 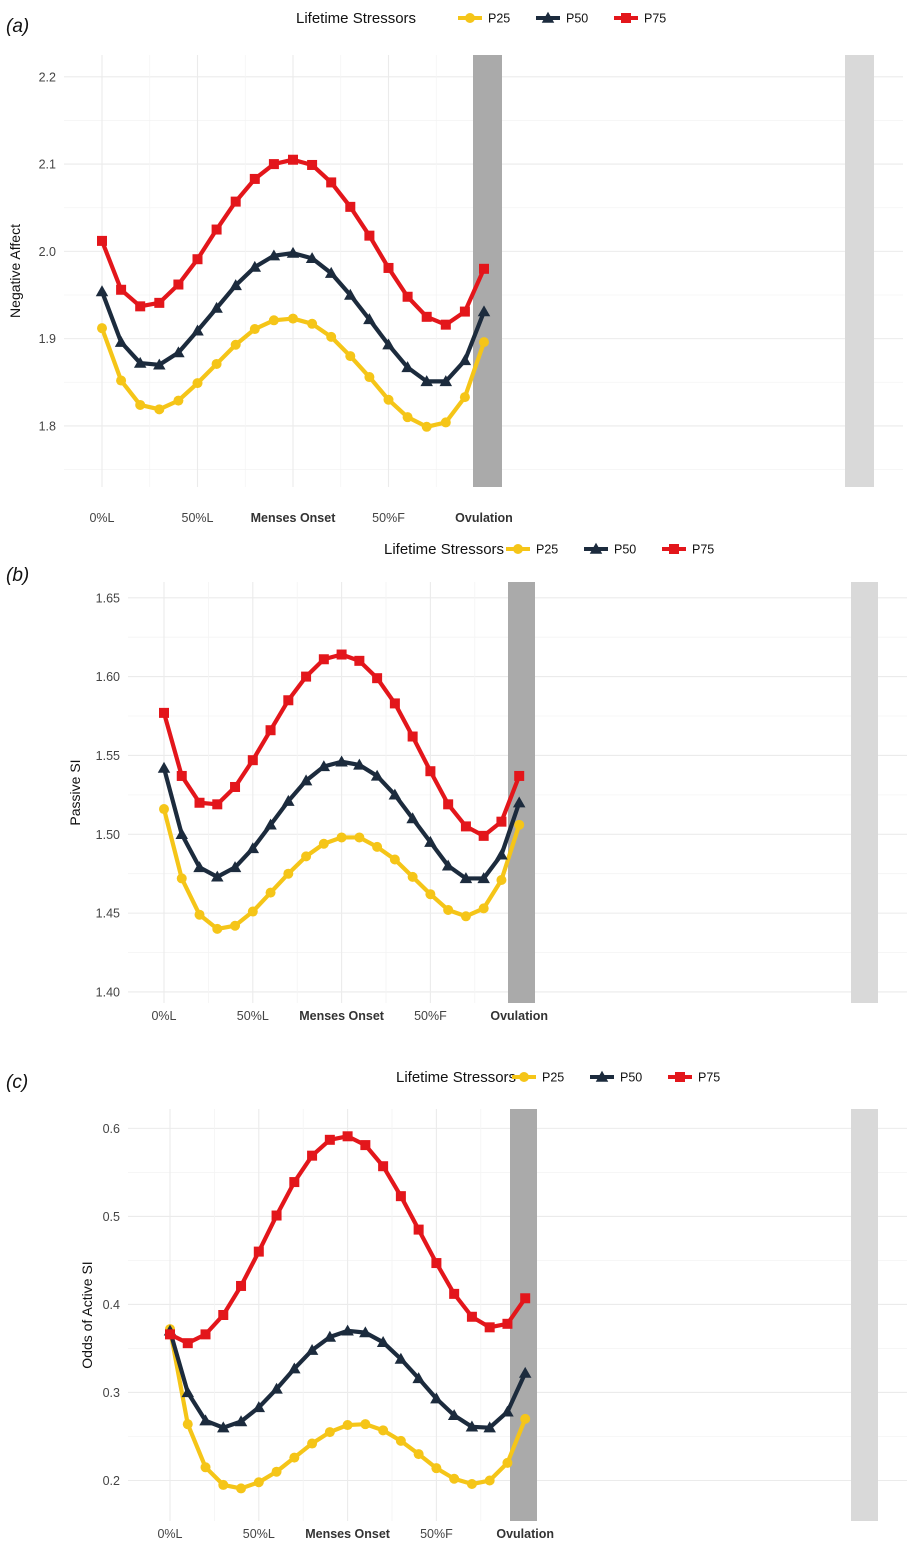 I want to click on panel-label: (b), so click(x=17, y=575).